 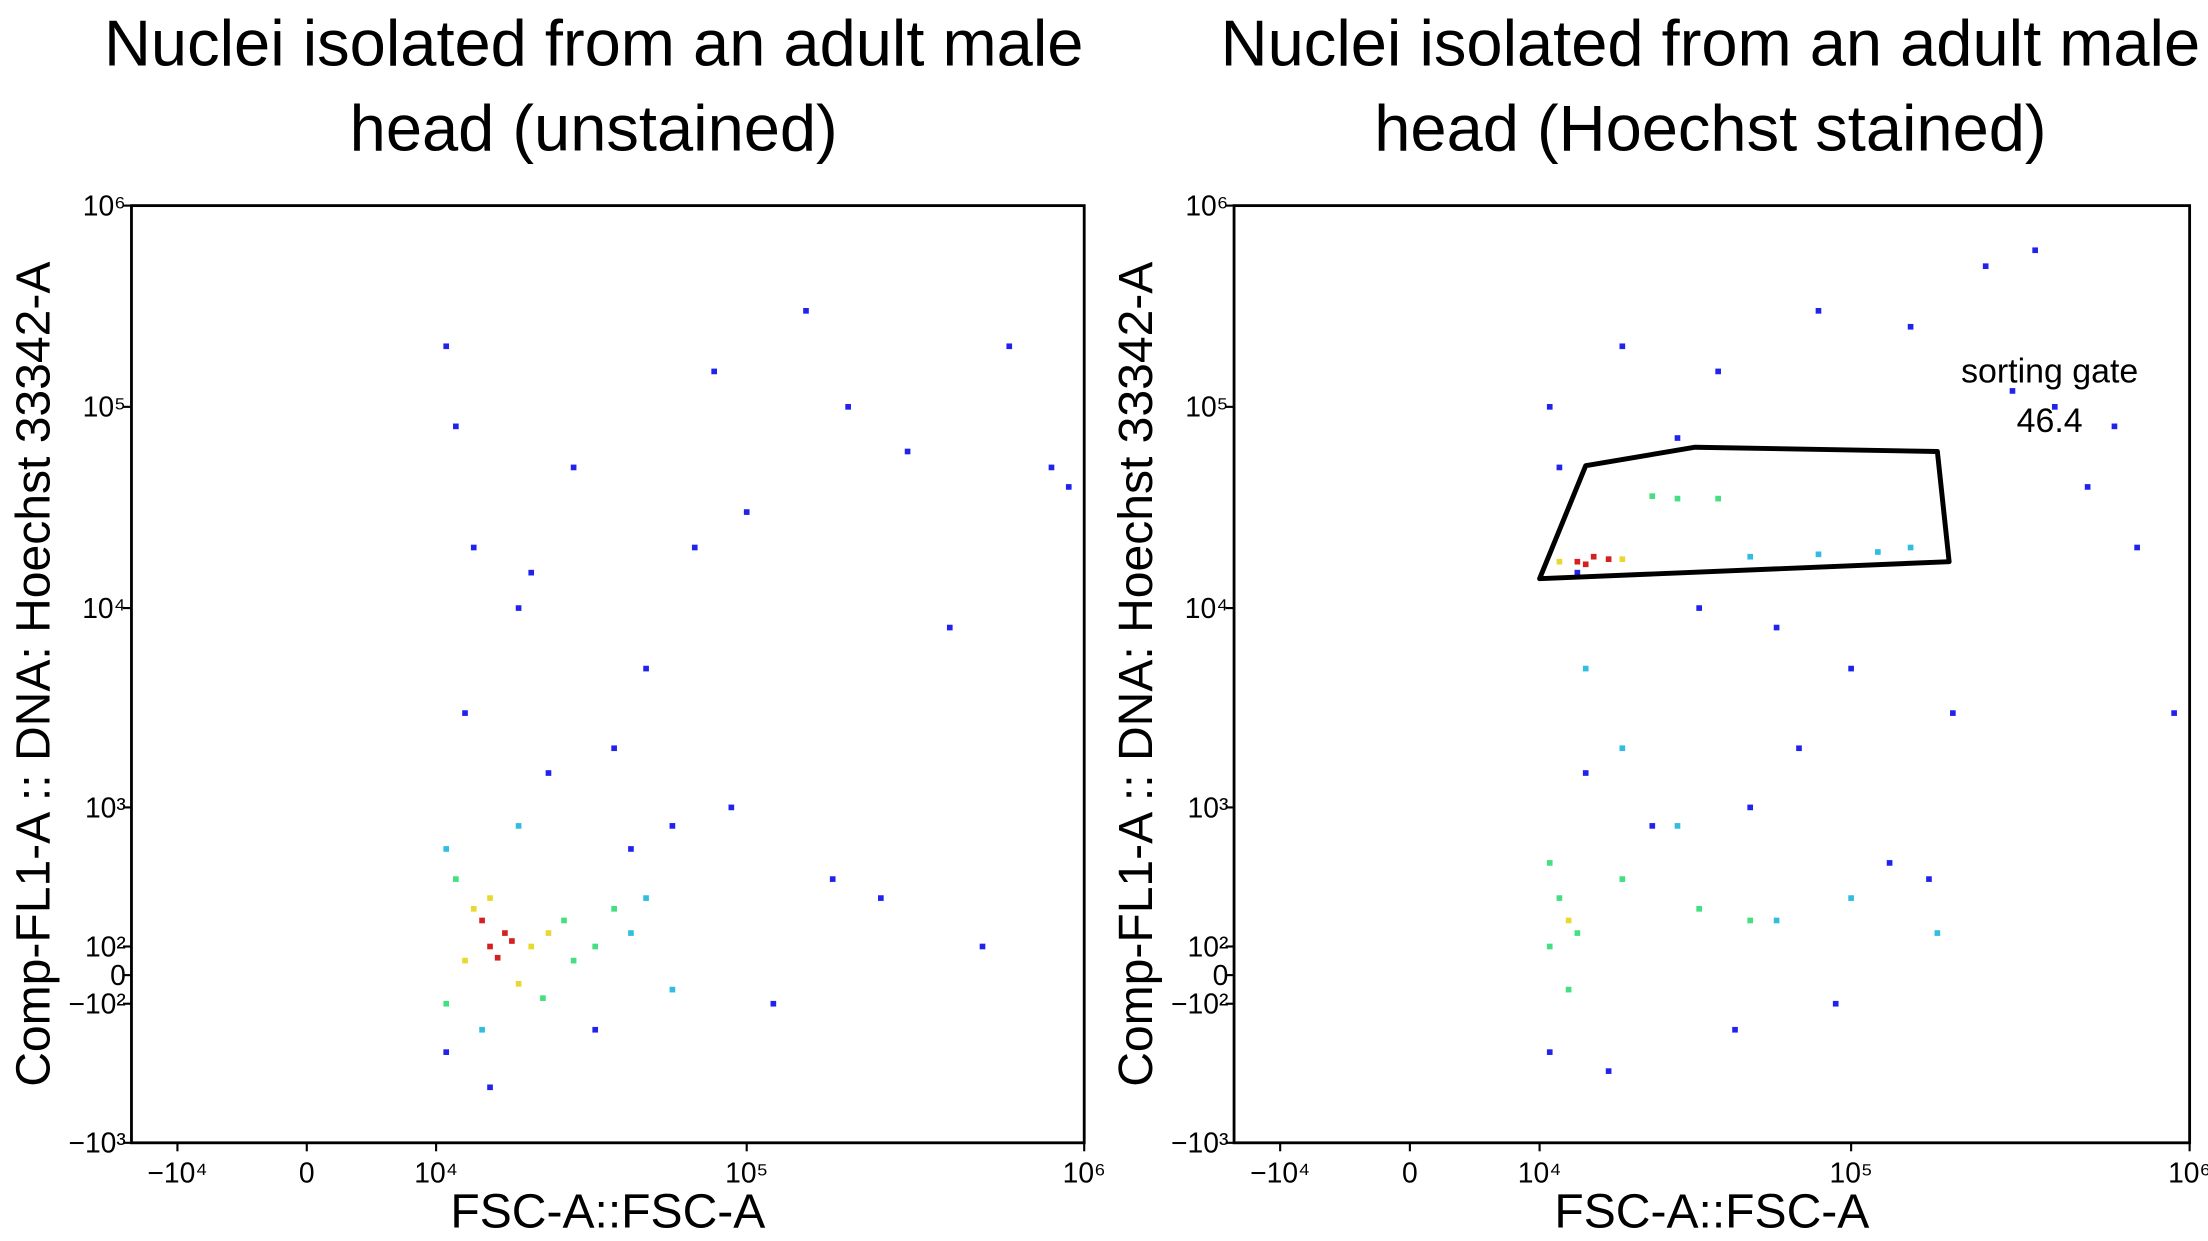 I want to click on x-tick-label: 10⁶, so click(x=2188, y=1172).